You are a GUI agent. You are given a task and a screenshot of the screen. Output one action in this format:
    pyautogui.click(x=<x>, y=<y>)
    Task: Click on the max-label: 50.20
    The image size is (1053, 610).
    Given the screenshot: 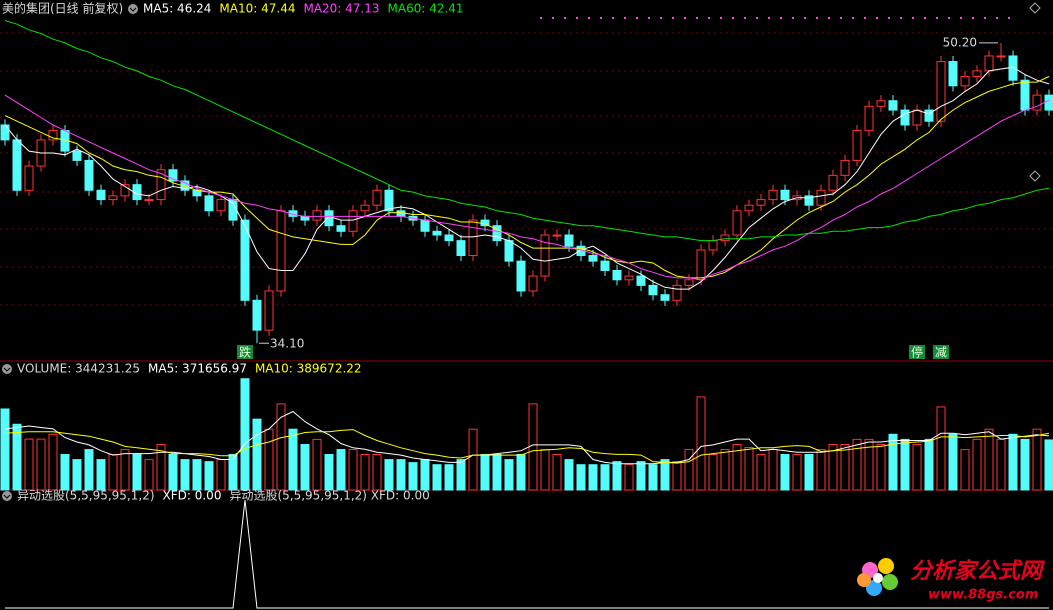 What is the action you would take?
    pyautogui.click(x=960, y=42)
    